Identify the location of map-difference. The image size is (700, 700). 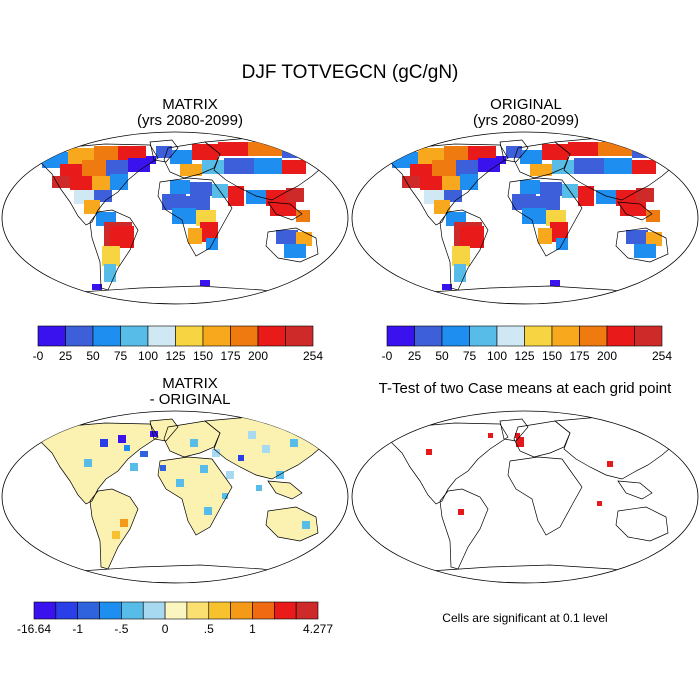
(175, 497).